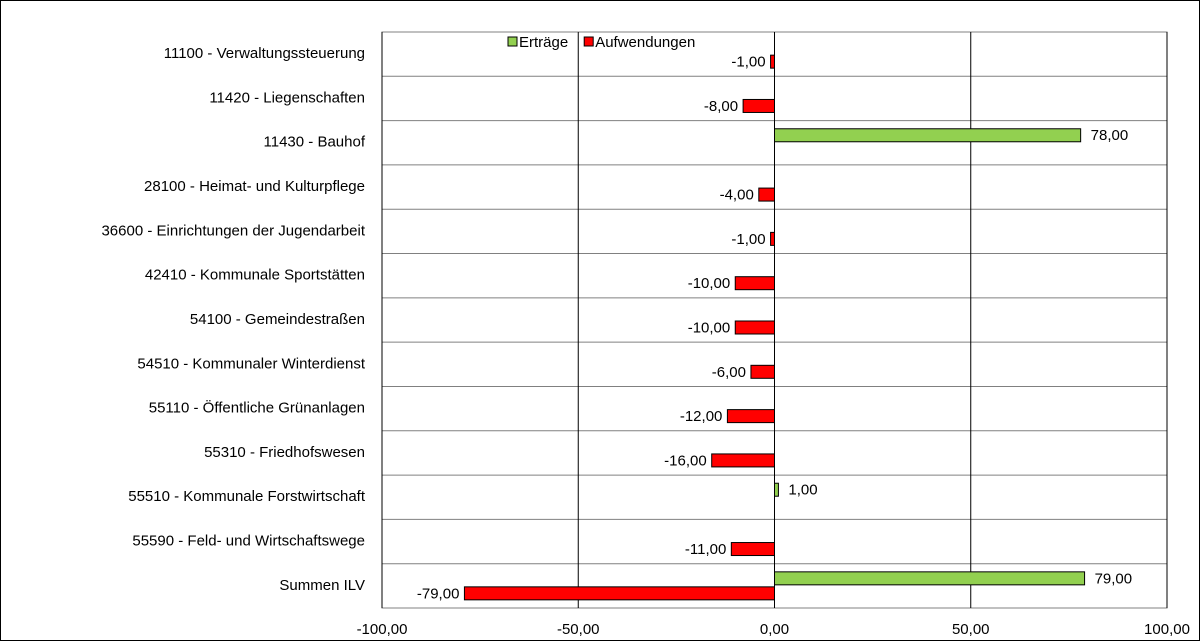 The width and height of the screenshot is (1200, 641). What do you see at coordinates (729, 372) in the screenshot?
I see `data-label: -6,00` at bounding box center [729, 372].